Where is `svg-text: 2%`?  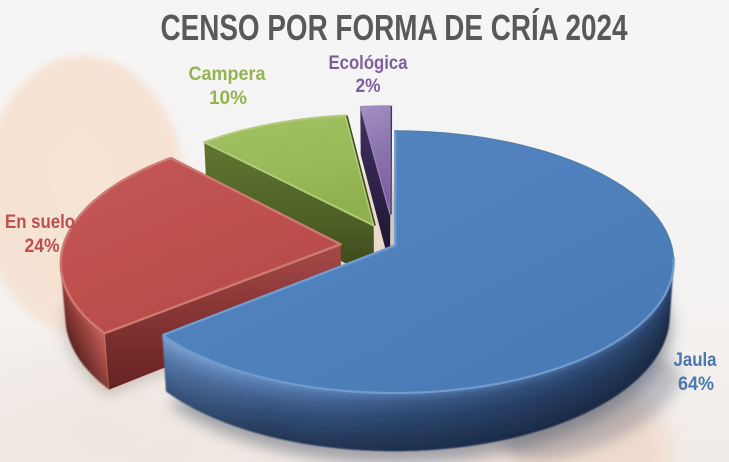
svg-text: 2% is located at coordinates (368, 86).